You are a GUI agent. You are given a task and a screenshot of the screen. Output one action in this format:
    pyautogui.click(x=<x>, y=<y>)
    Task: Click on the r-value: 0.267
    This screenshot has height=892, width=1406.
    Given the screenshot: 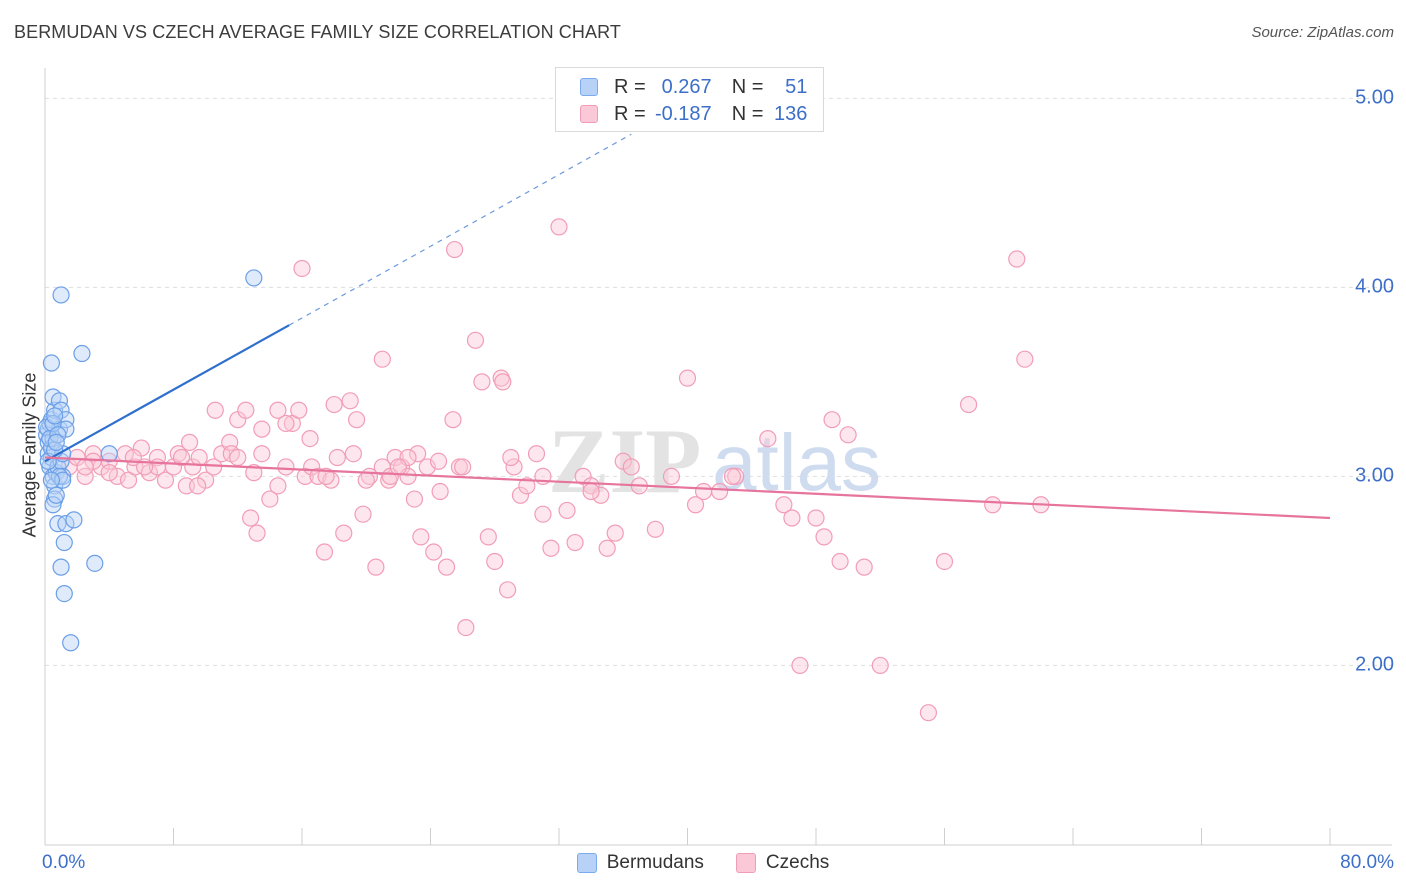 What is the action you would take?
    pyautogui.click(x=686, y=86)
    